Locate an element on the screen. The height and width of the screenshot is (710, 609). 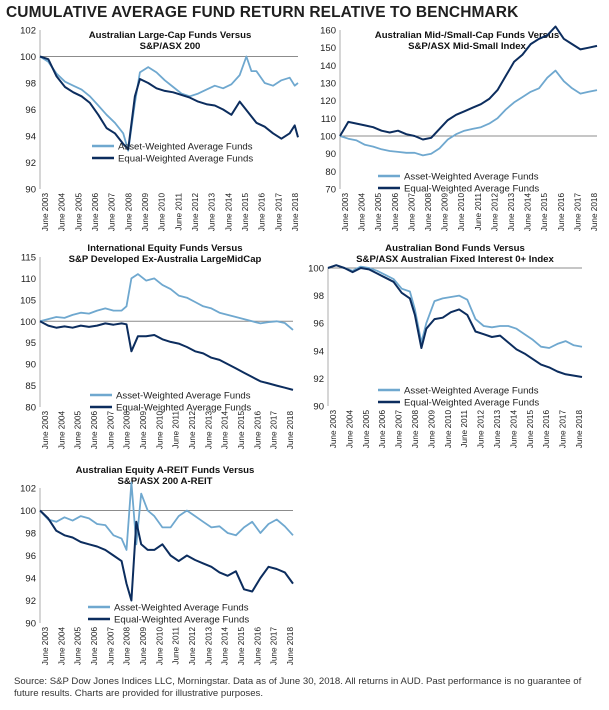
chart-title: S&P/ASX 200 A-REIT is located at coordinates (164, 481).